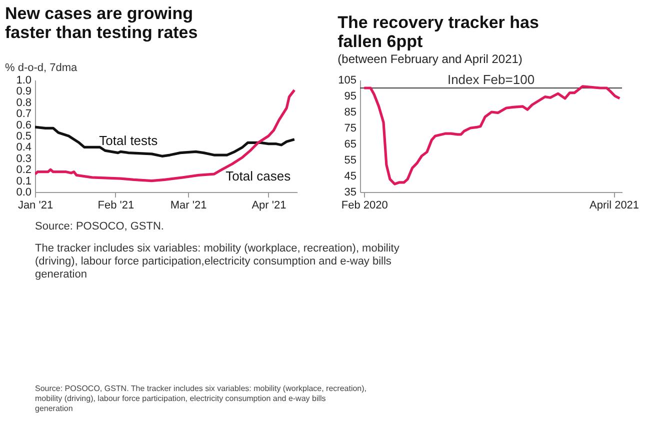  I want to click on x-tick-label: Feb '21, so click(116, 206).